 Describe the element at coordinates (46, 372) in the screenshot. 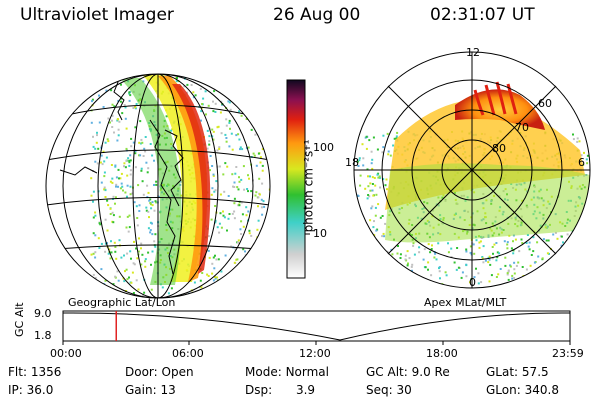

I see `info-flt-value: 1356` at that location.